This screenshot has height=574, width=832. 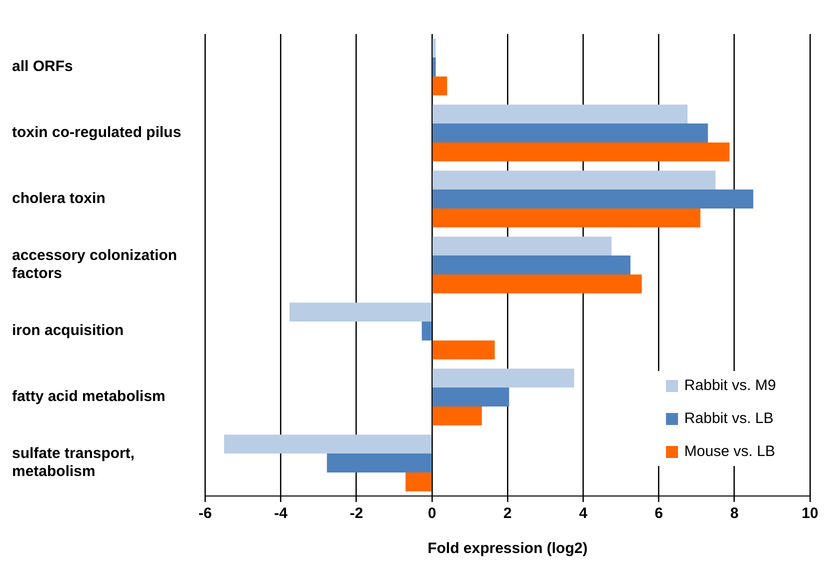 I want to click on x-tick-label: 8, so click(x=734, y=513).